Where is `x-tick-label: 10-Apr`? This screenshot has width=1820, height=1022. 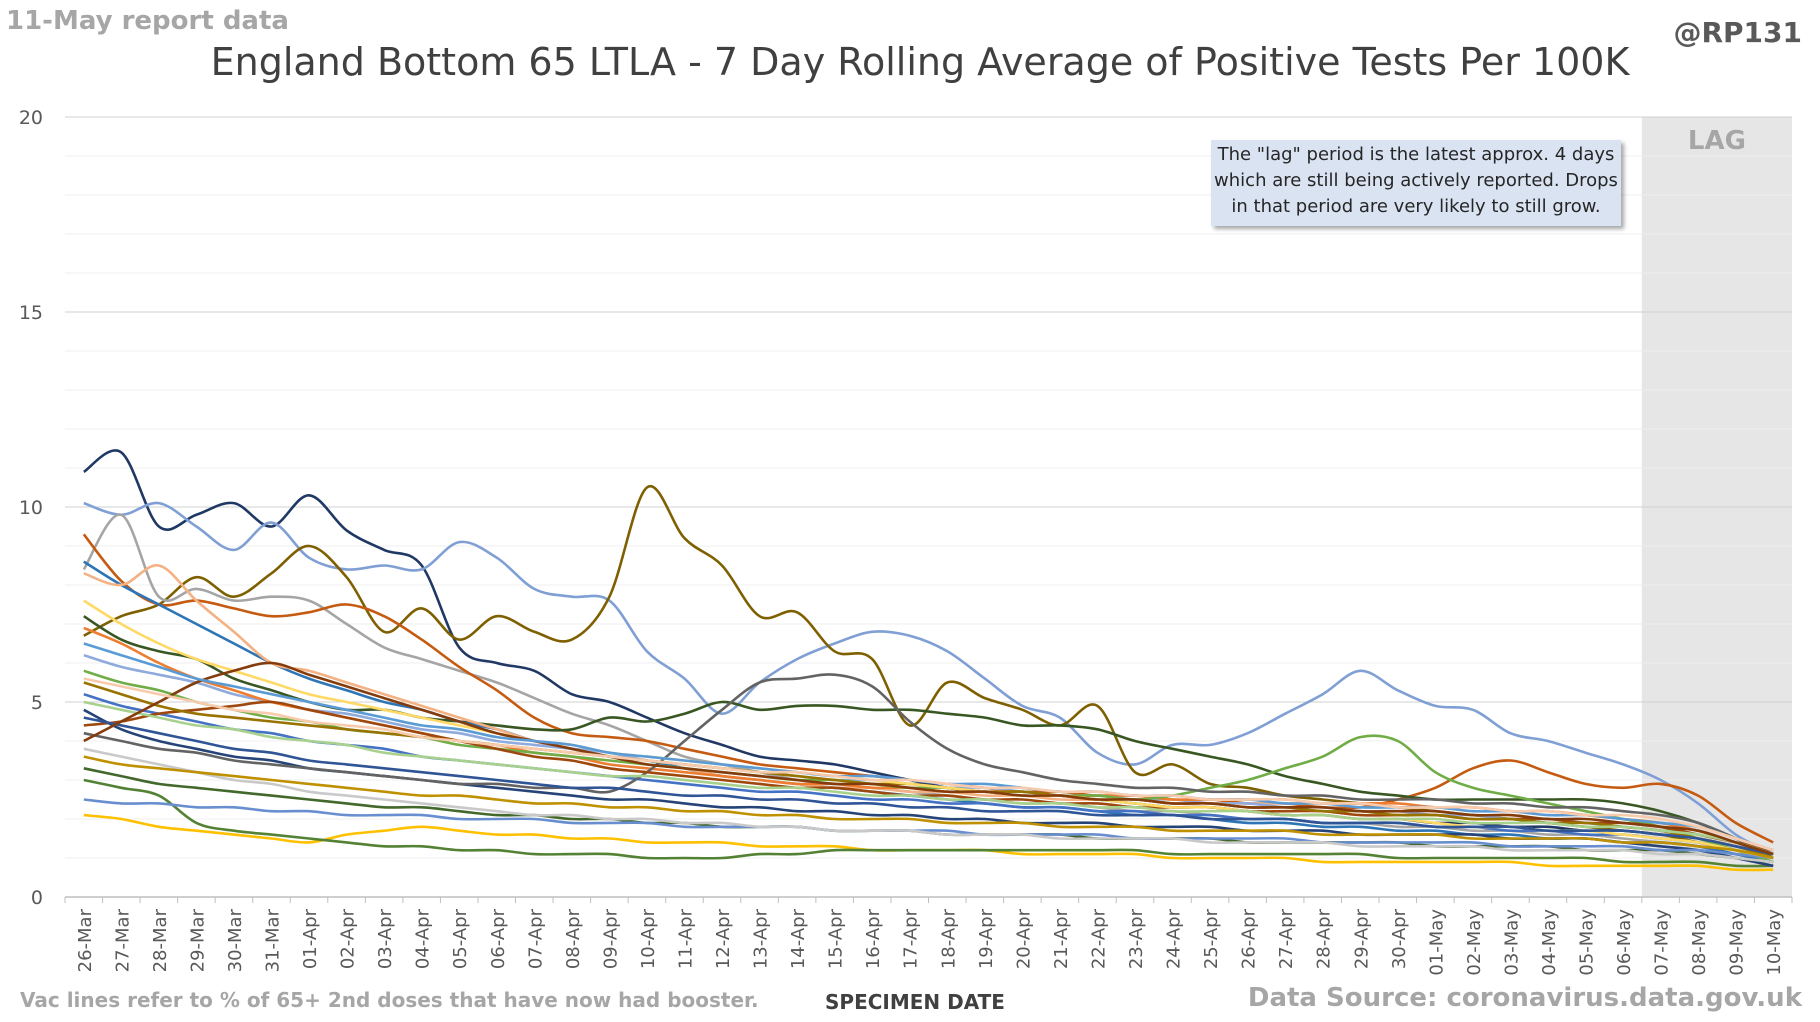
x-tick-label: 10-Apr is located at coordinates (648, 938).